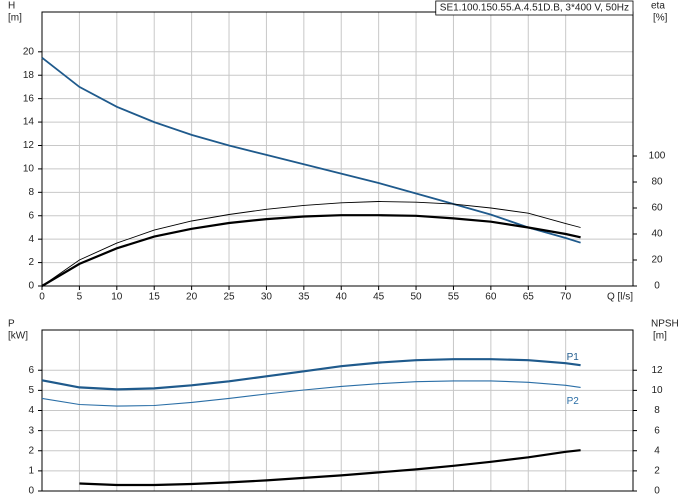 The image size is (691, 500). I want to click on x-tick-label: 20, so click(192, 297).